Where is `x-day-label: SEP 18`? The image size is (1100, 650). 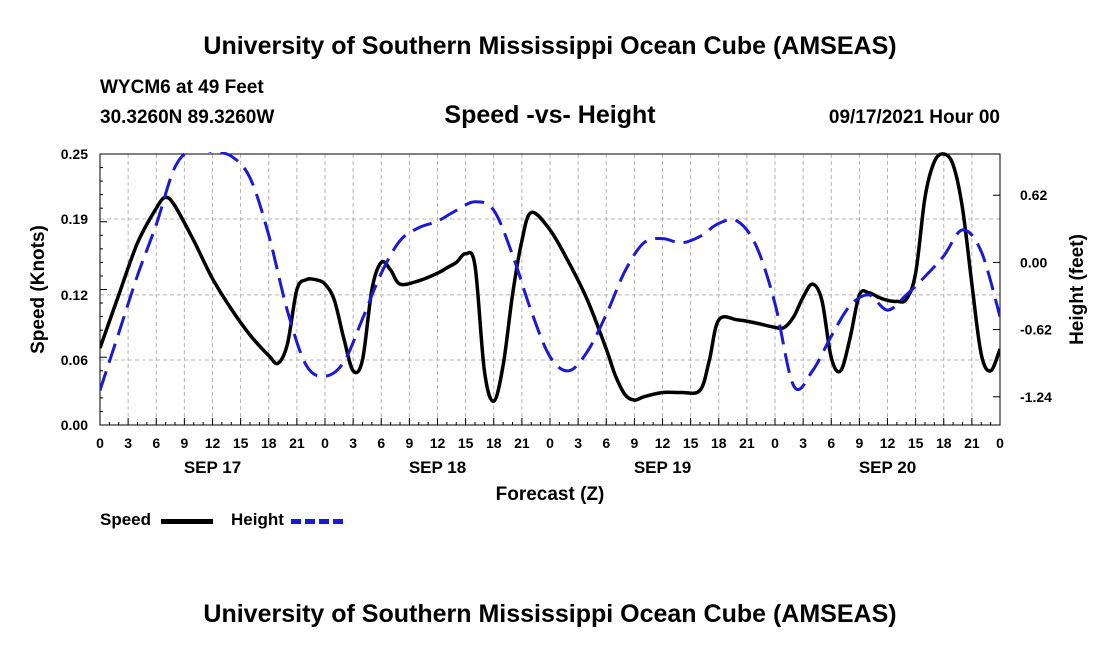
x-day-label: SEP 18 is located at coordinates (437, 467).